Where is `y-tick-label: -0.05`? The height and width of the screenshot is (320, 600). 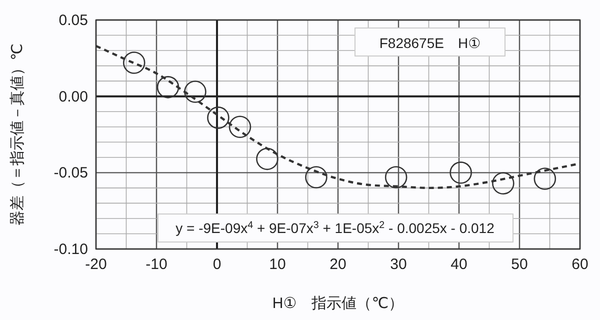 y-tick-label: -0.05 is located at coordinates (71, 173).